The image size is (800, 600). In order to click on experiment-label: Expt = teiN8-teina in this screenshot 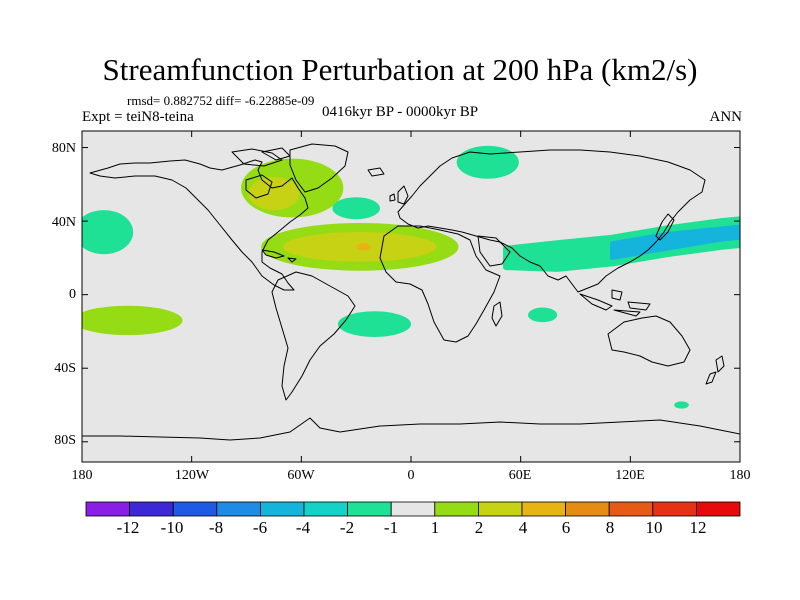, I will do `click(138, 117)`.